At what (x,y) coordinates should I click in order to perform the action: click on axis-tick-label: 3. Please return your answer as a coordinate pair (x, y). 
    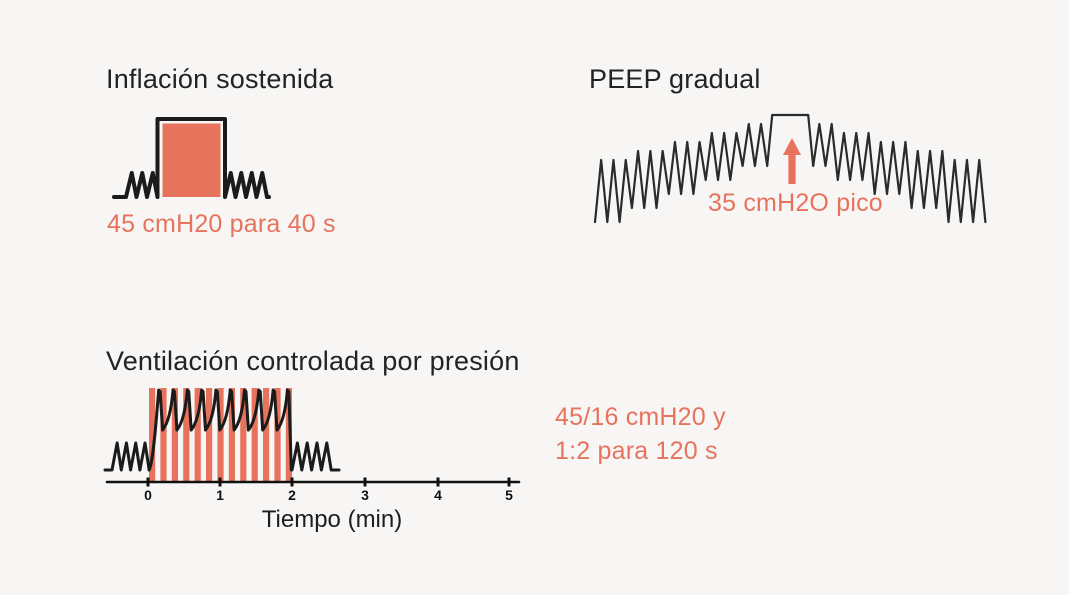
    Looking at the image, I should click on (365, 495).